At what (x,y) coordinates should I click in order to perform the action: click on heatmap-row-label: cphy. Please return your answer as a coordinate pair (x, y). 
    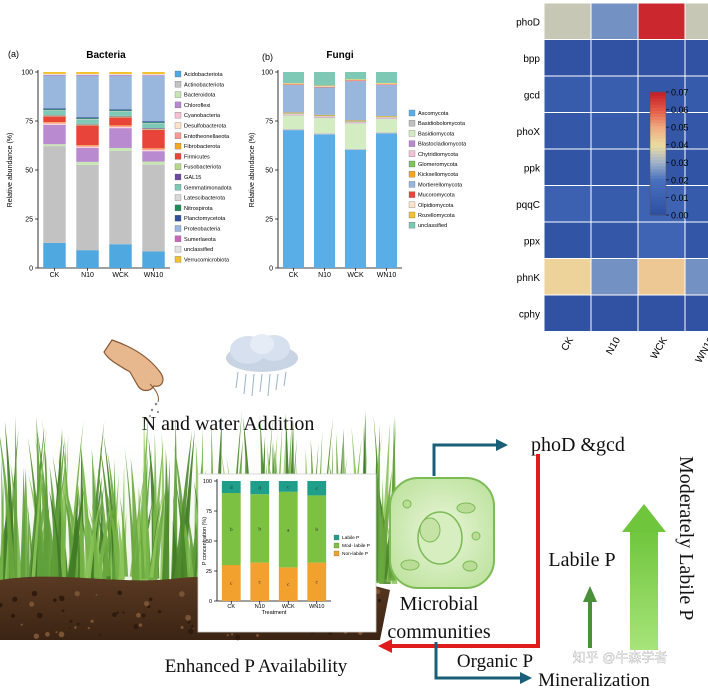
    Looking at the image, I should click on (529, 314).